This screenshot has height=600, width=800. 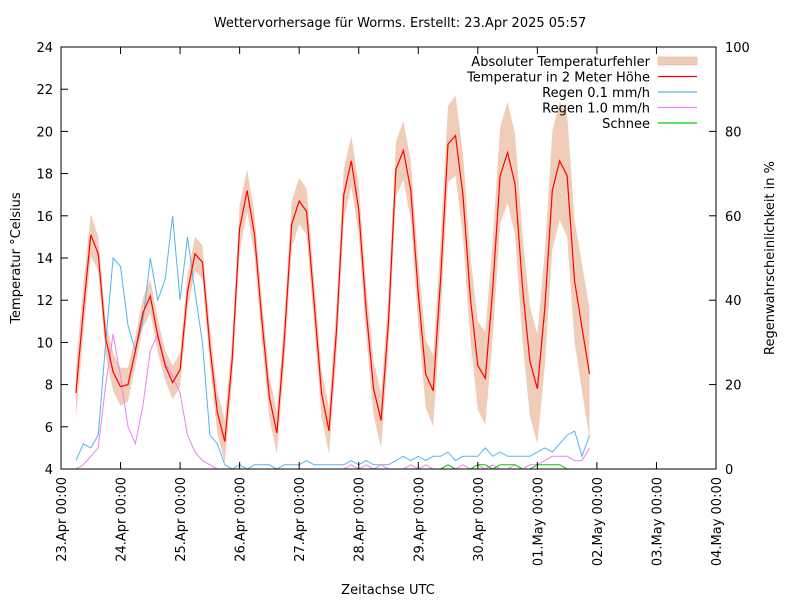 I want to click on x-tick-label: 26.Apr 00:00, so click(x=241, y=519).